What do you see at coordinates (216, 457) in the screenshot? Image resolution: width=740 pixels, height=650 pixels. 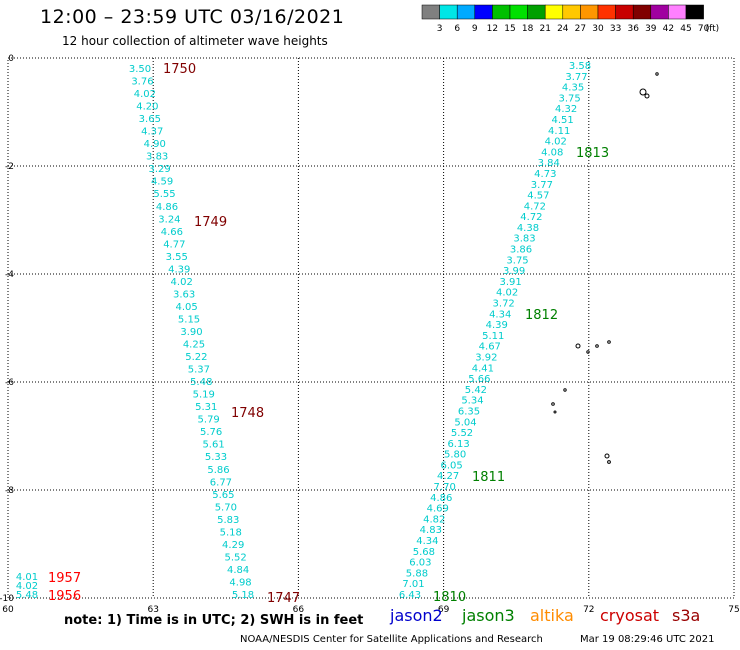 I see `wave-height-value: 5.33` at bounding box center [216, 457].